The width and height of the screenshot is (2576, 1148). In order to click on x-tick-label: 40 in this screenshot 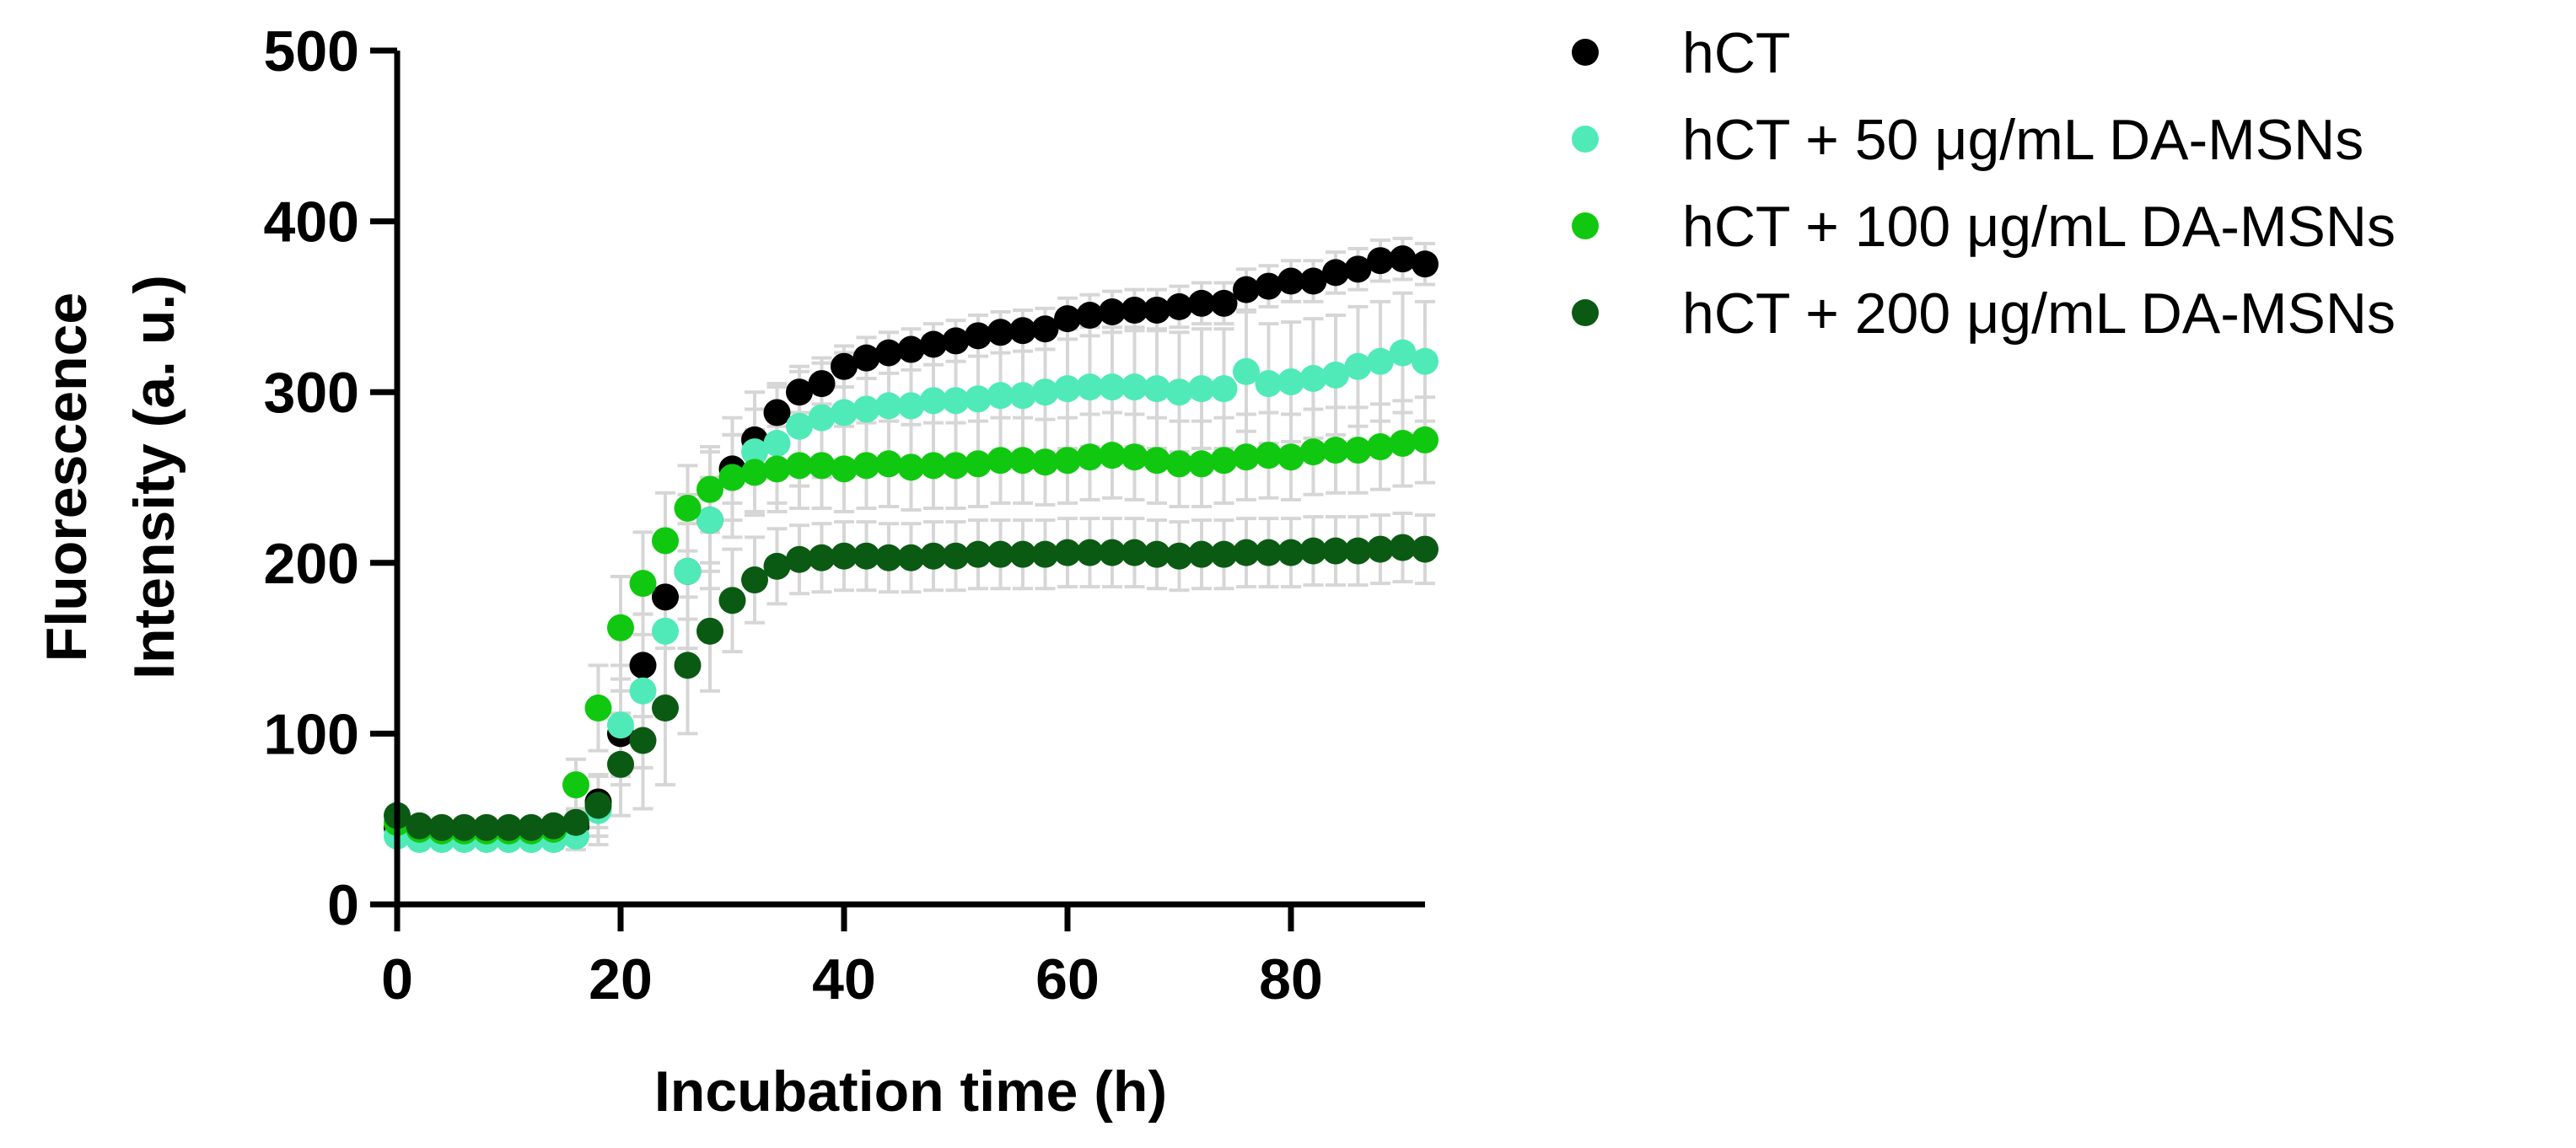, I will do `click(844, 979)`.